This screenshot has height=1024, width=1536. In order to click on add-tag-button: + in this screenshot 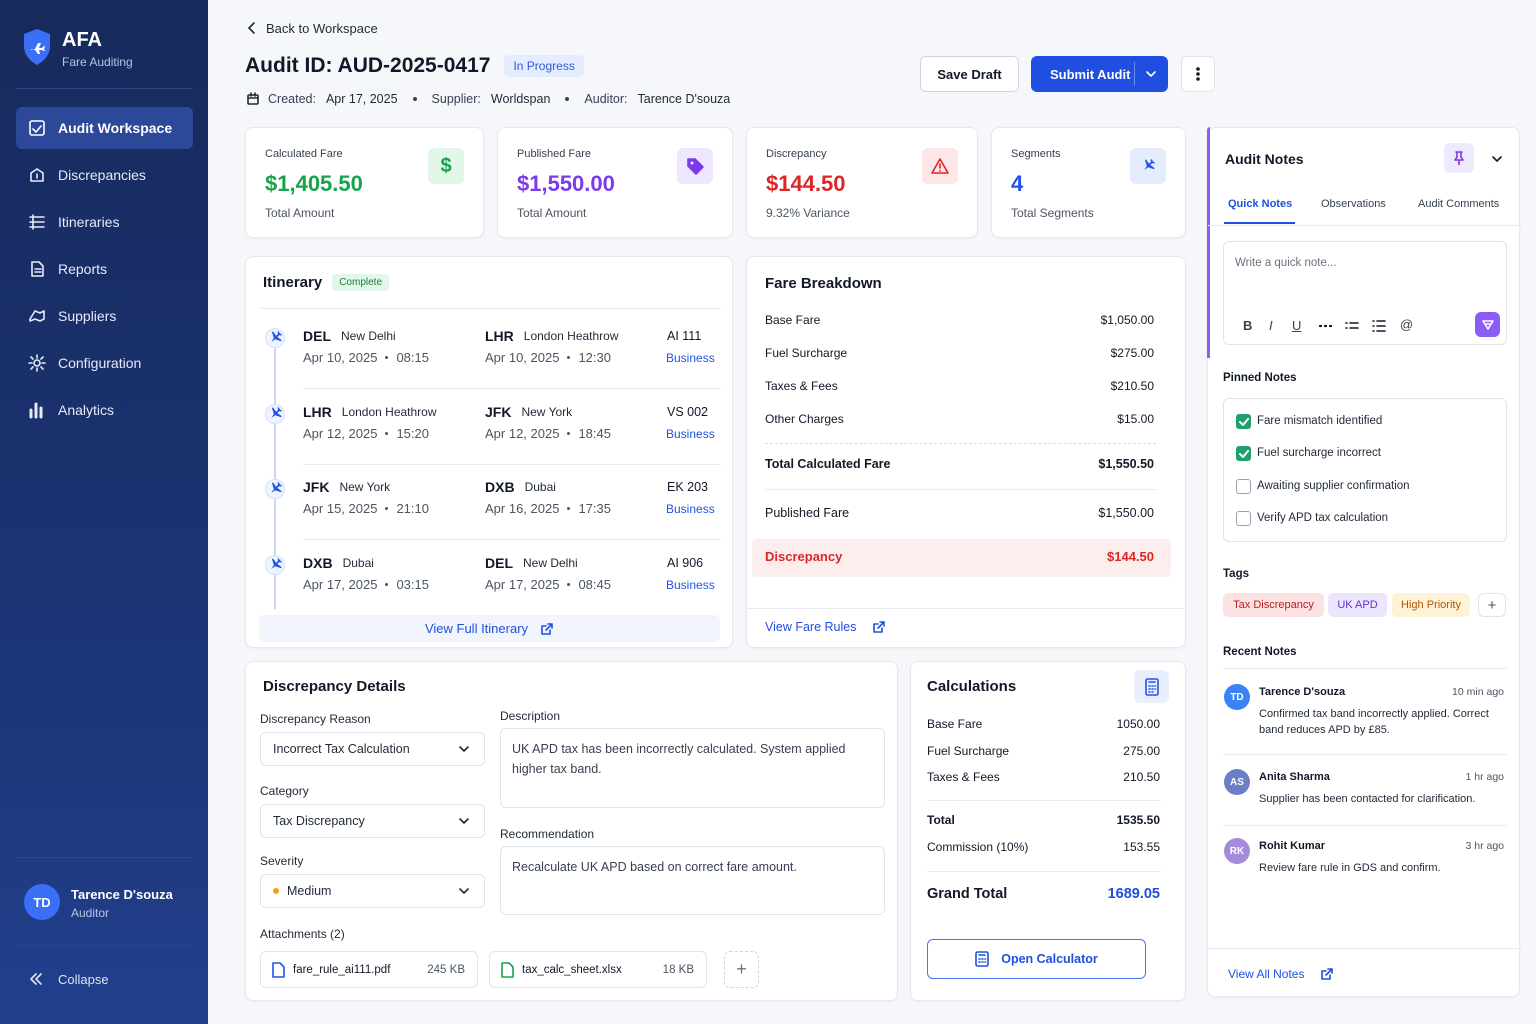, I will do `click(1492, 605)`.